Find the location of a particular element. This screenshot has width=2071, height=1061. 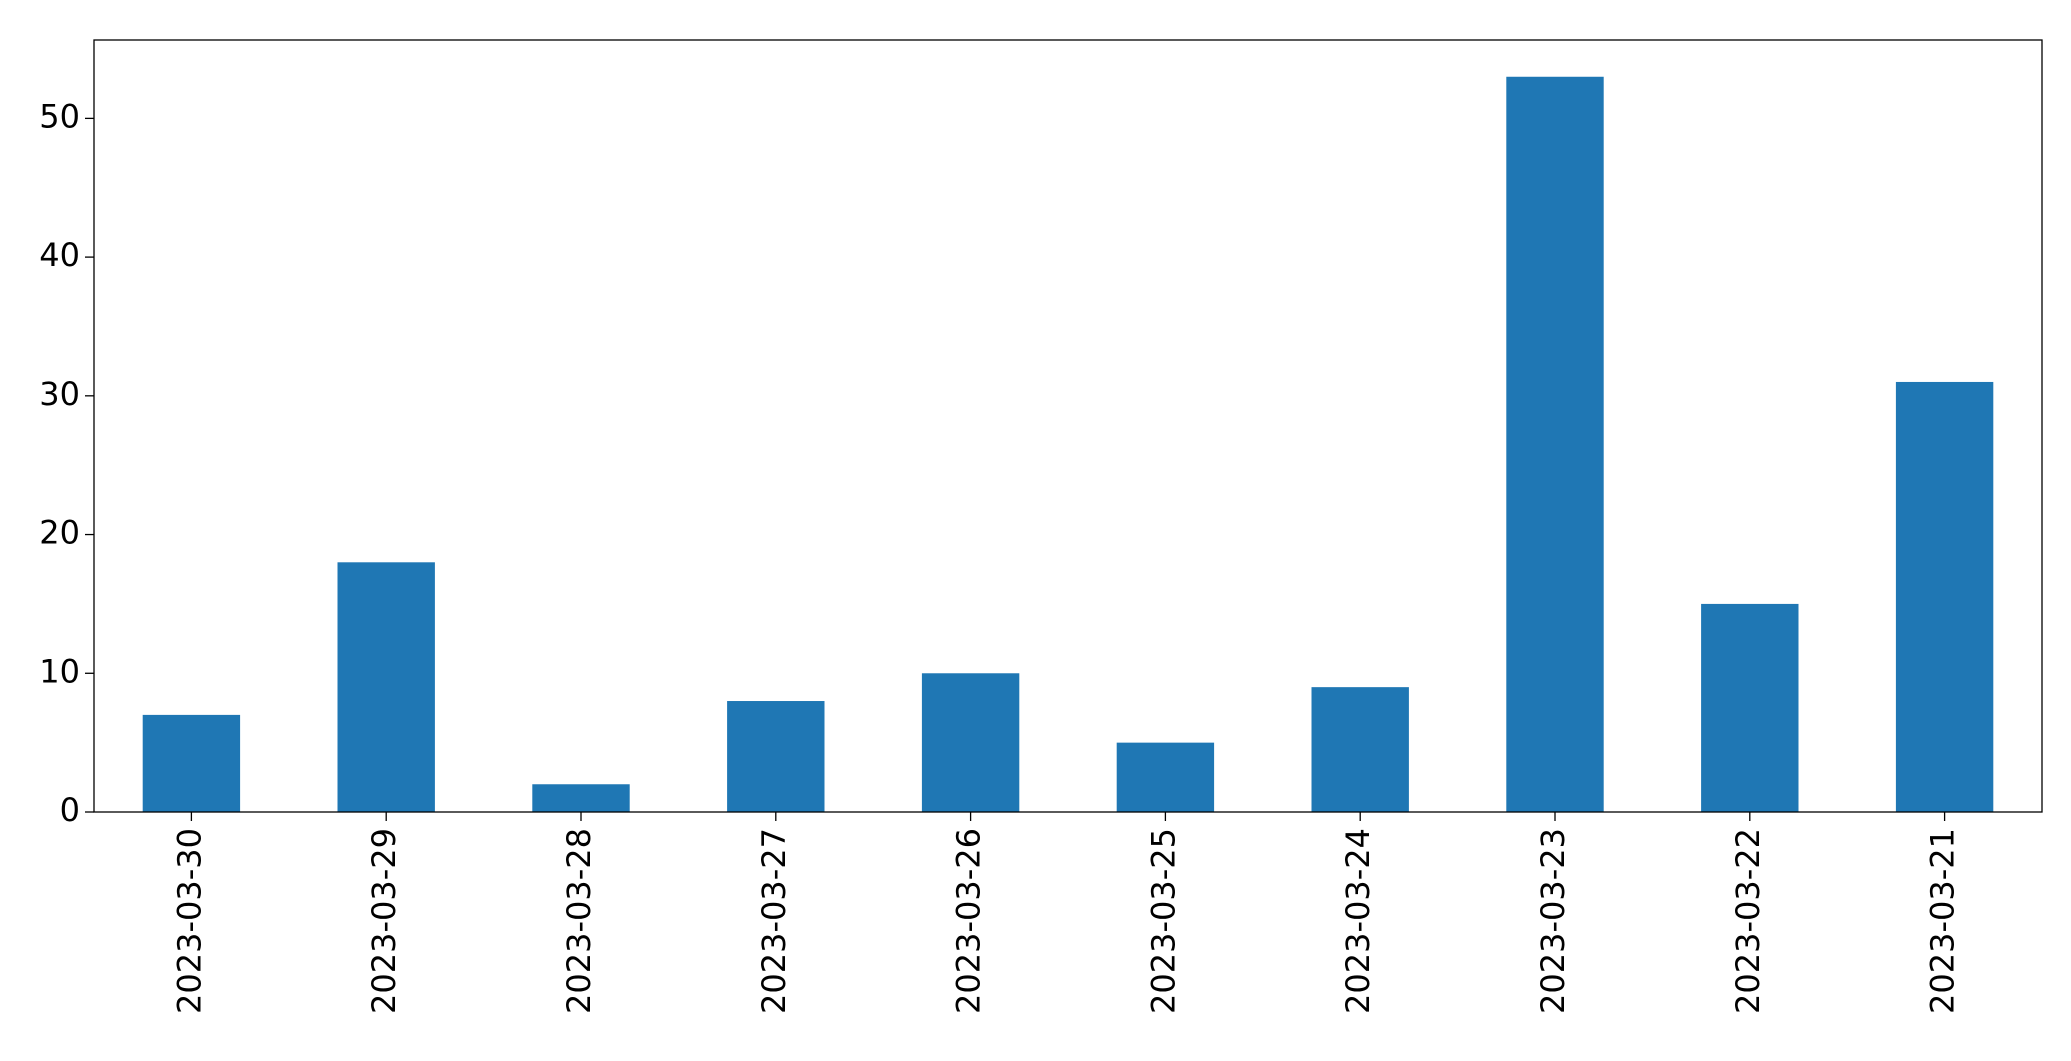

x-tick-label: 2023-03-29 is located at coordinates (384, 921).